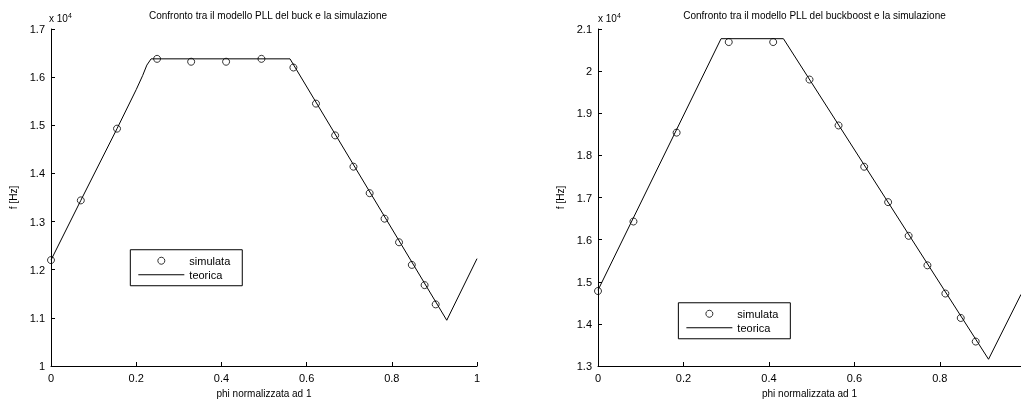 This screenshot has height=403, width=1021. I want to click on y-tick-label: 1.1, so click(37, 317).